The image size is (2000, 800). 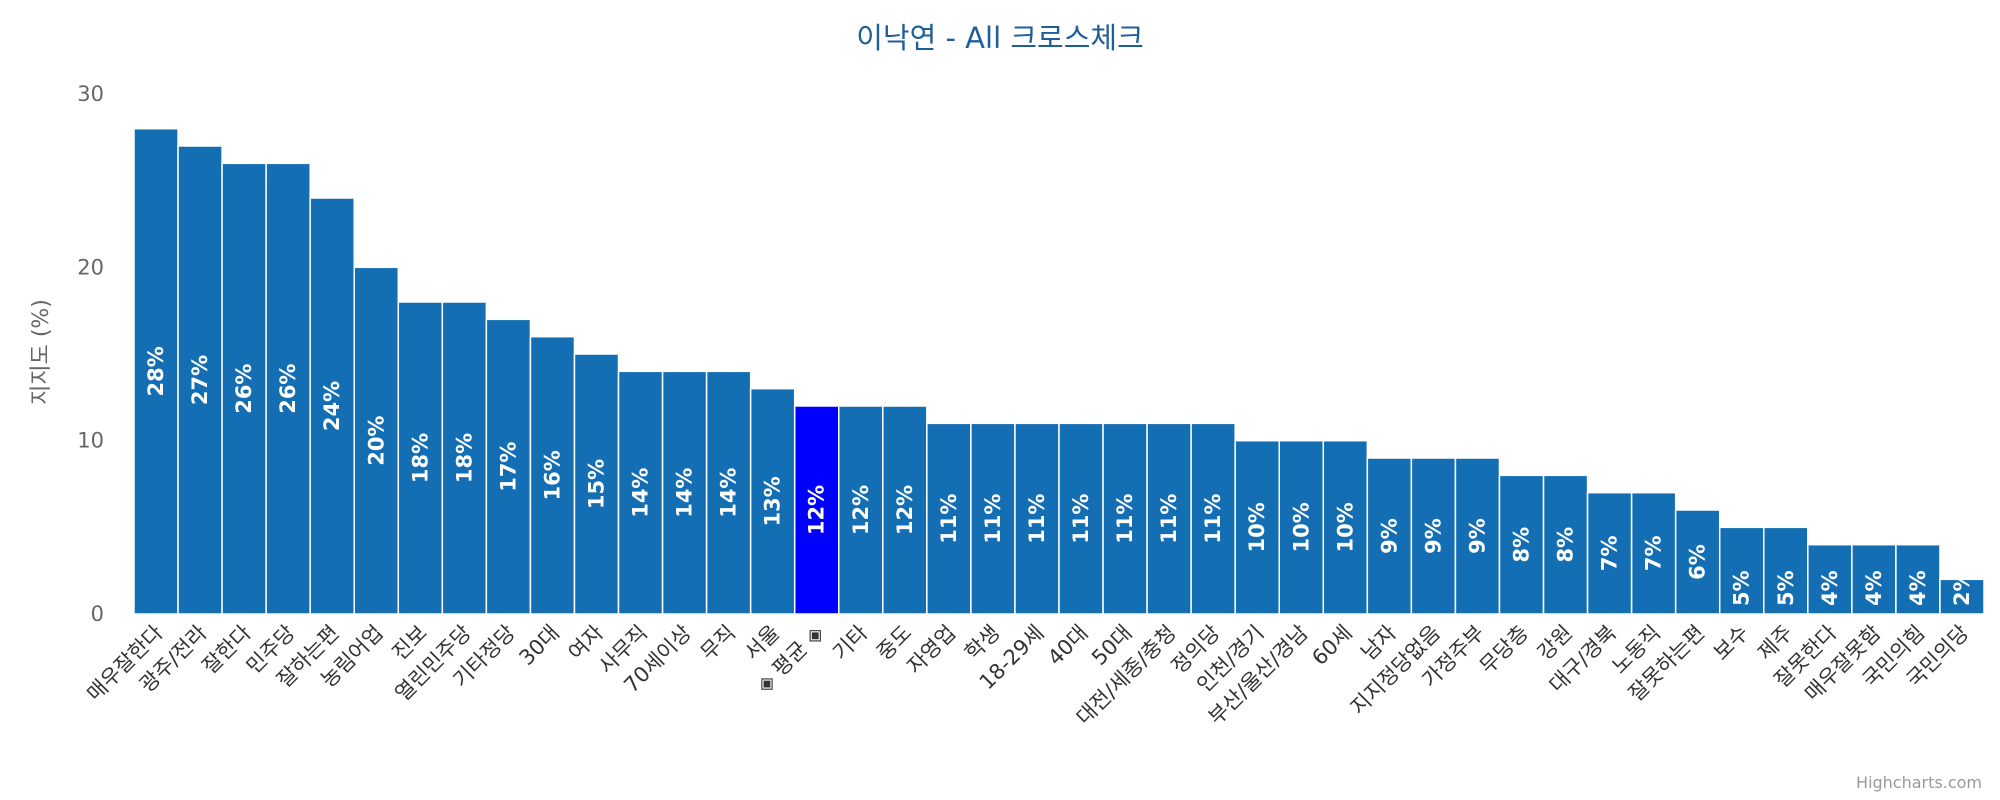 I want to click on chart-title: 이낙연 - All 크로스체크, so click(x=1000, y=38).